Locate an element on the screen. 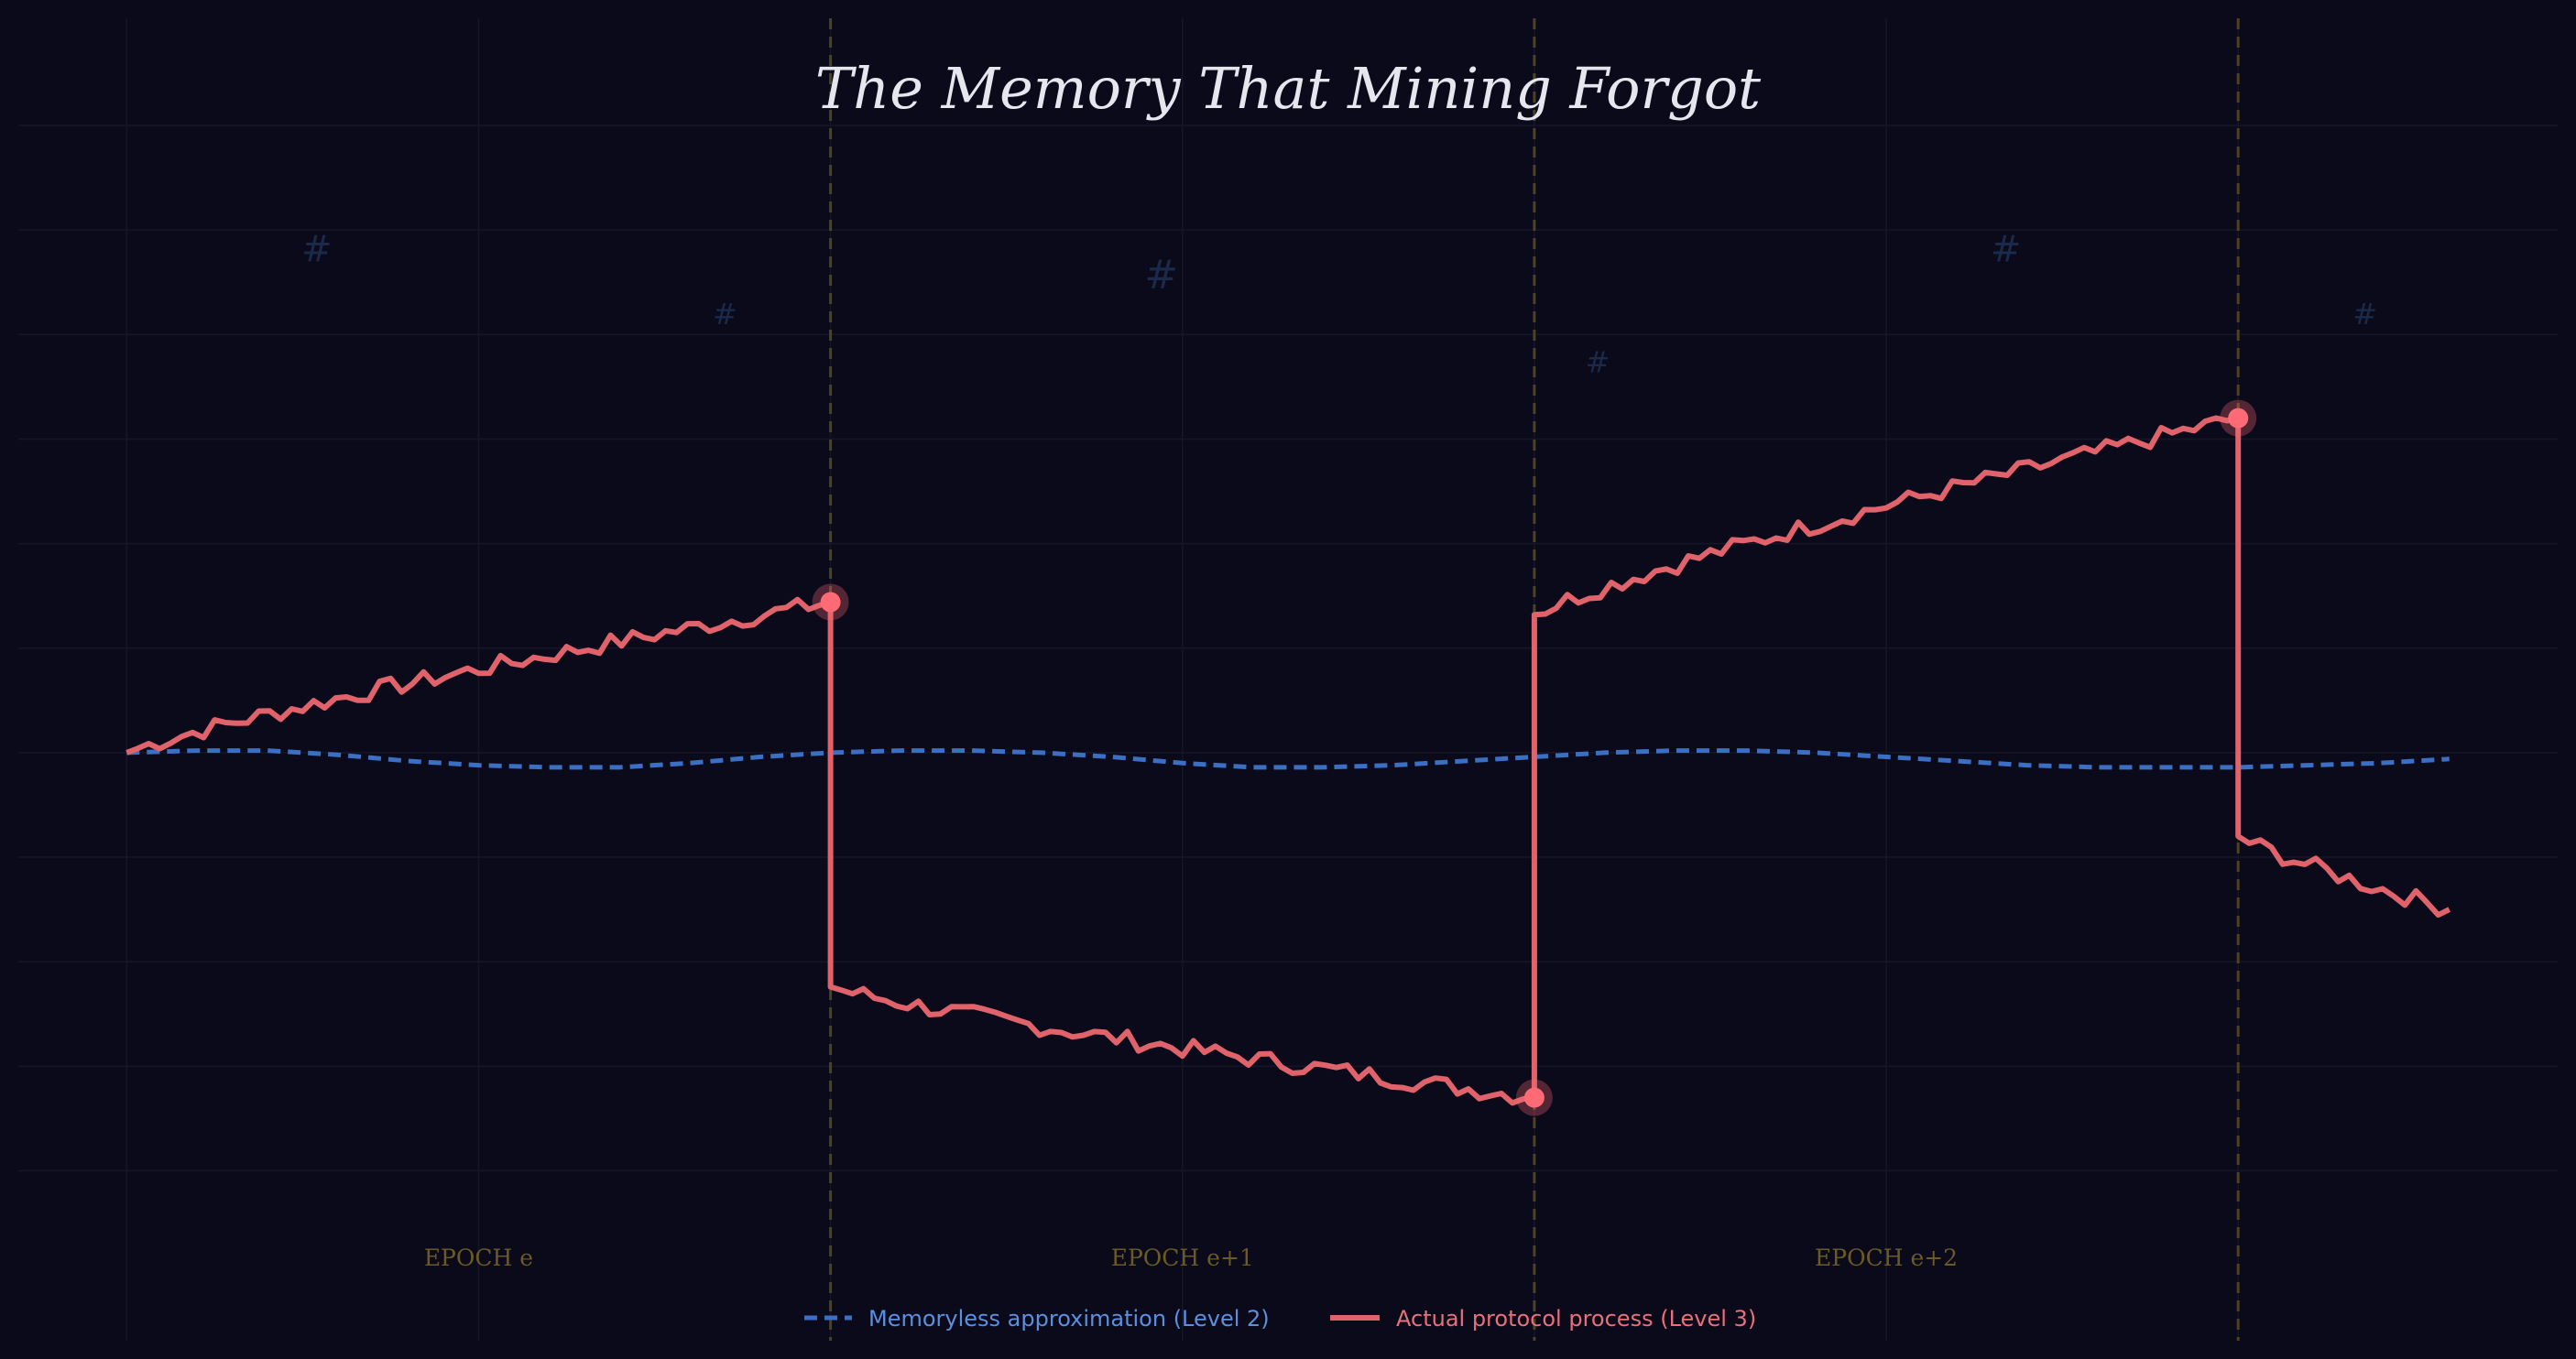 The width and height of the screenshot is (2576, 1359). epoch-label: EPOCH e+2 is located at coordinates (1887, 1258).